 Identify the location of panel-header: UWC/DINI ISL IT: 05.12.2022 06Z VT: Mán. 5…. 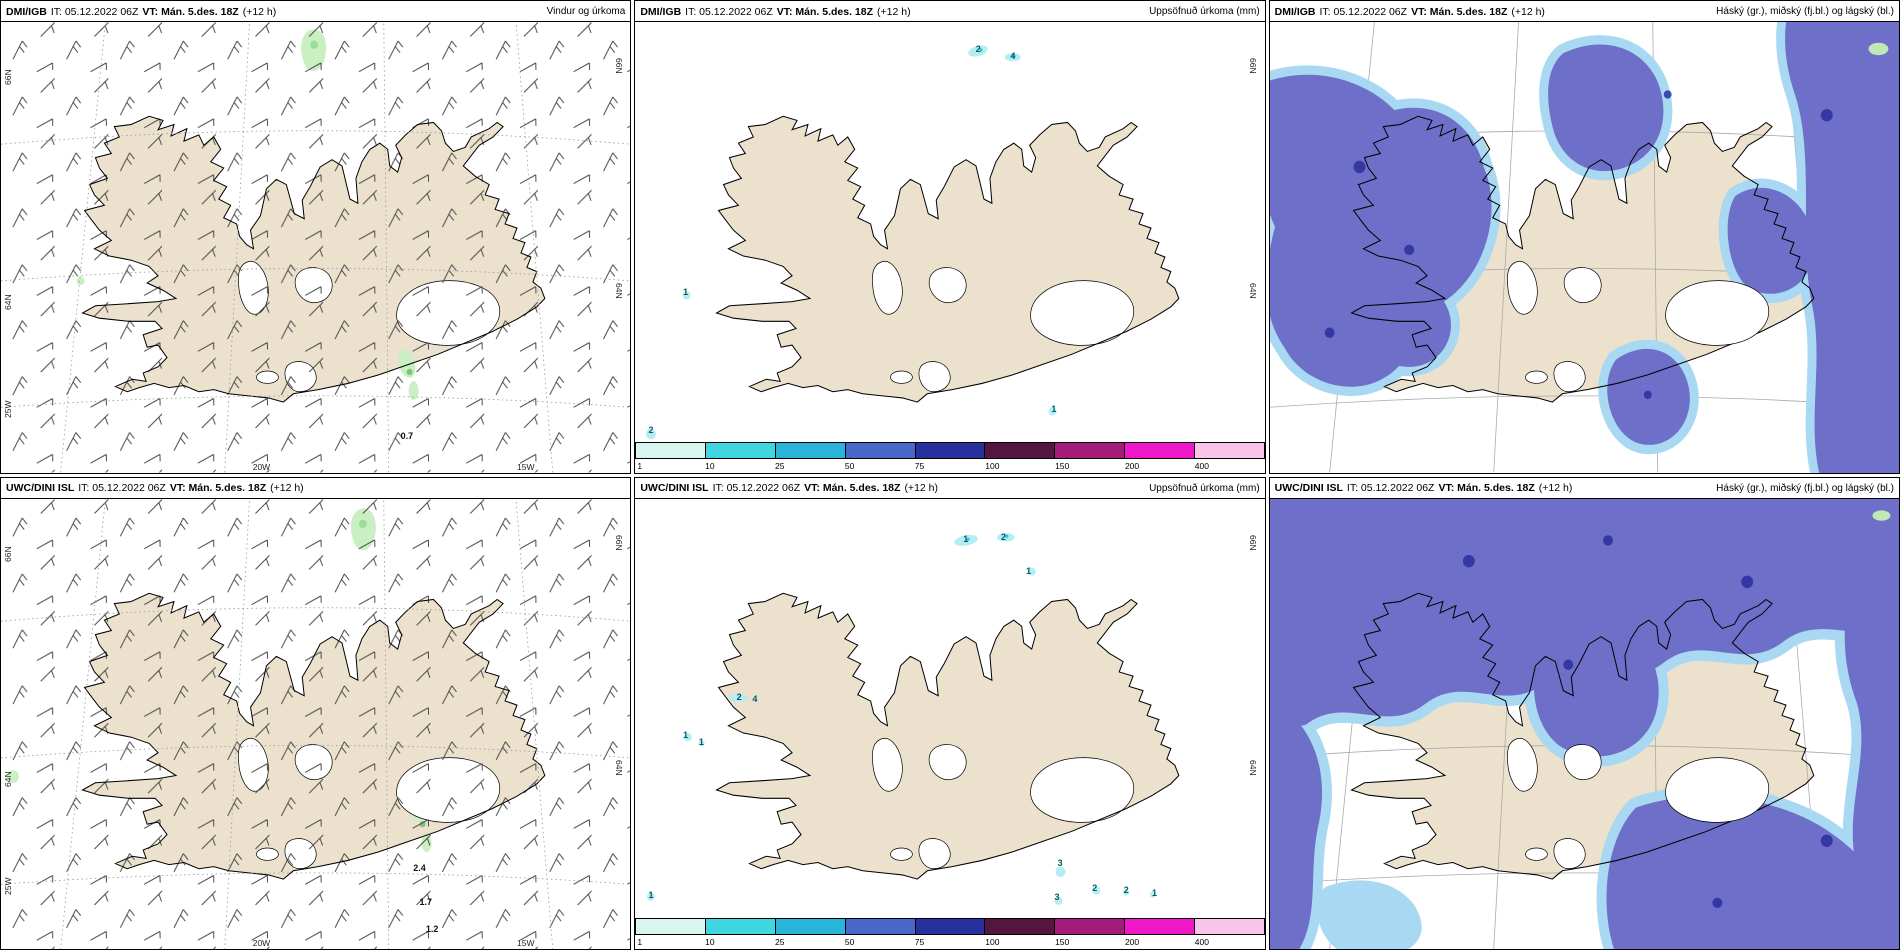
(315, 488).